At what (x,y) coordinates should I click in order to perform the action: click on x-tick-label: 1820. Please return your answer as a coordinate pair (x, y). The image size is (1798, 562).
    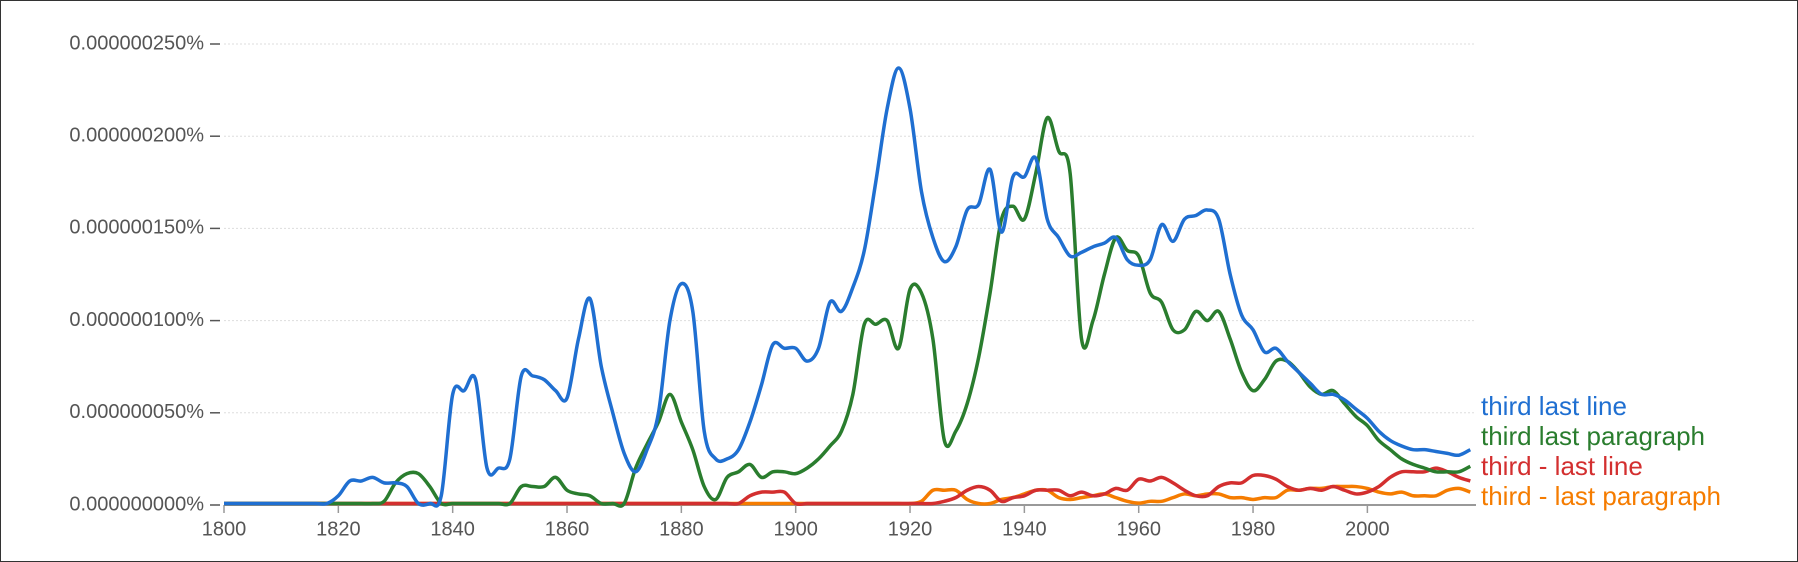
    Looking at the image, I should click on (338, 529).